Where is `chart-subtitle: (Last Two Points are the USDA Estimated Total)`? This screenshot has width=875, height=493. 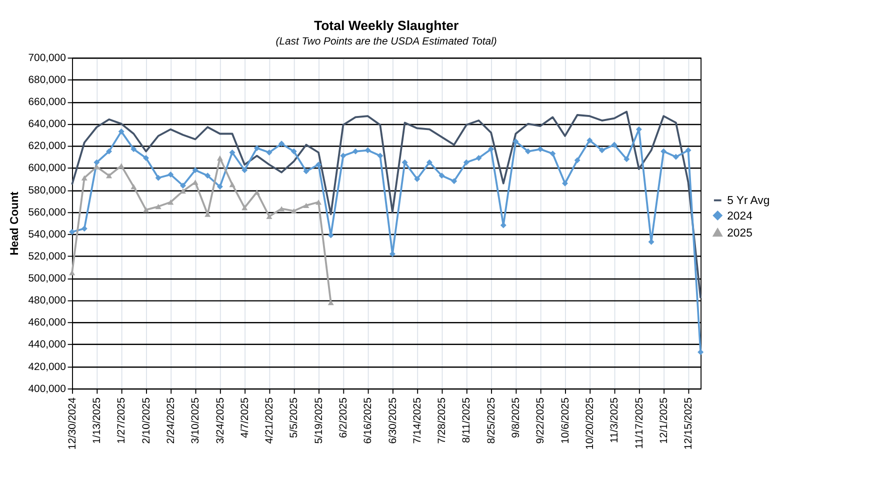
chart-subtitle: (Last Two Points are the USDA Estimated Total) is located at coordinates (386, 42).